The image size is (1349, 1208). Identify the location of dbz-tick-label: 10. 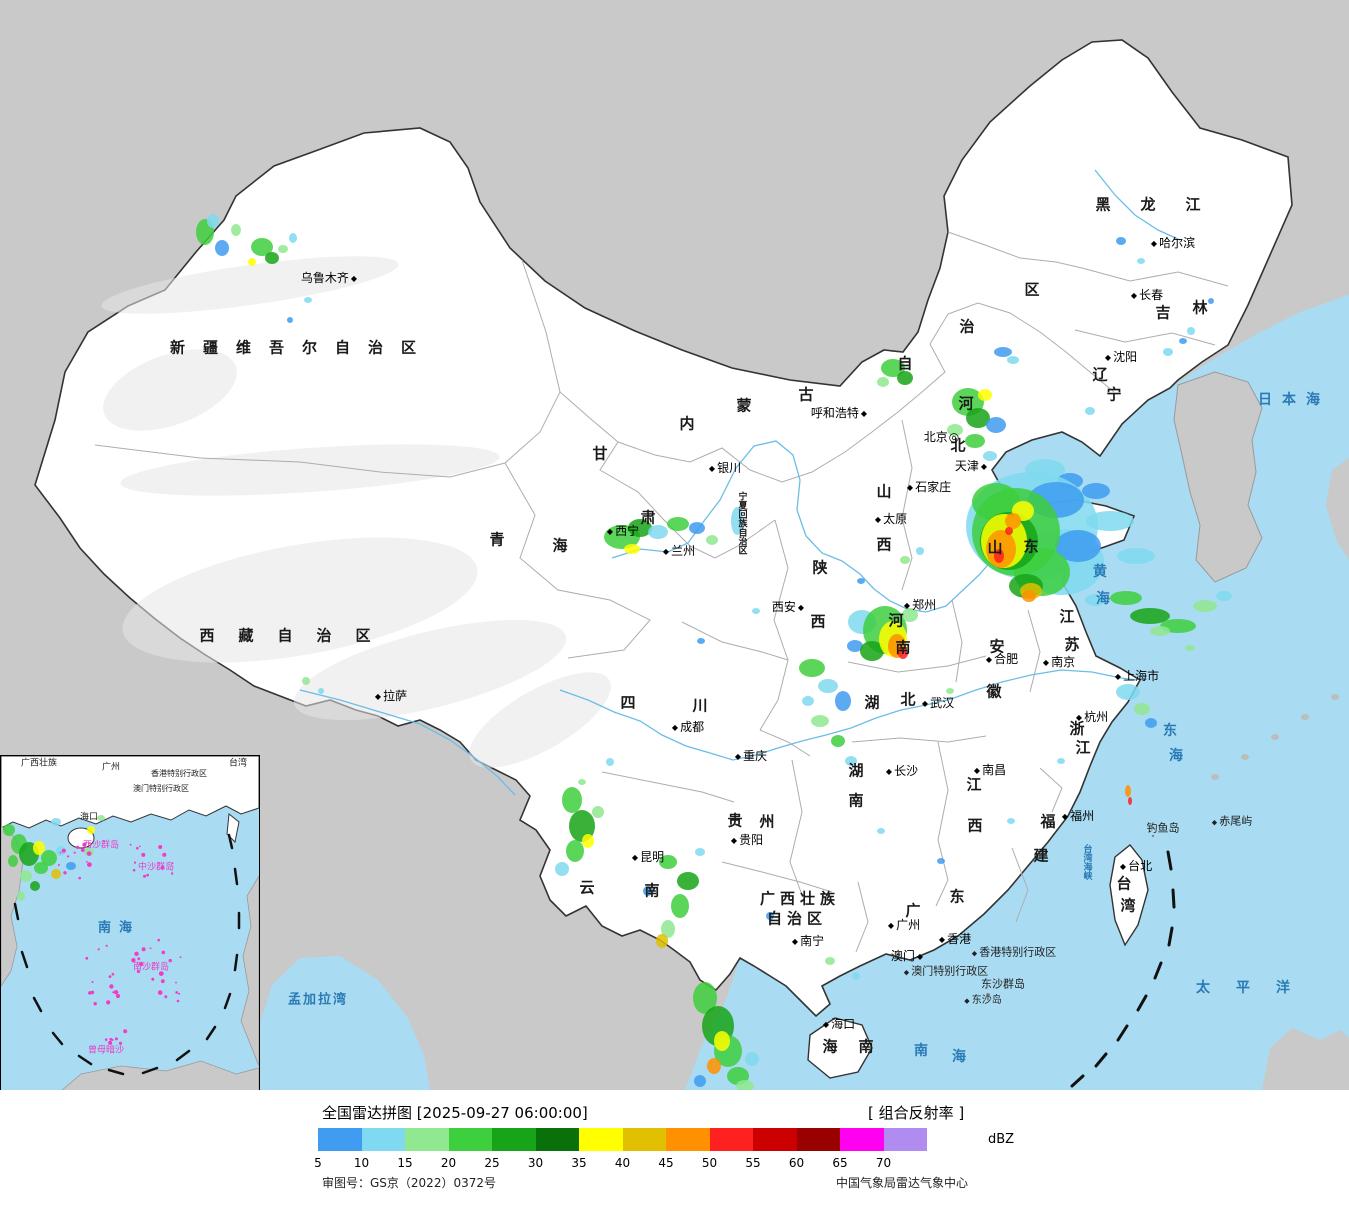
(361, 1163).